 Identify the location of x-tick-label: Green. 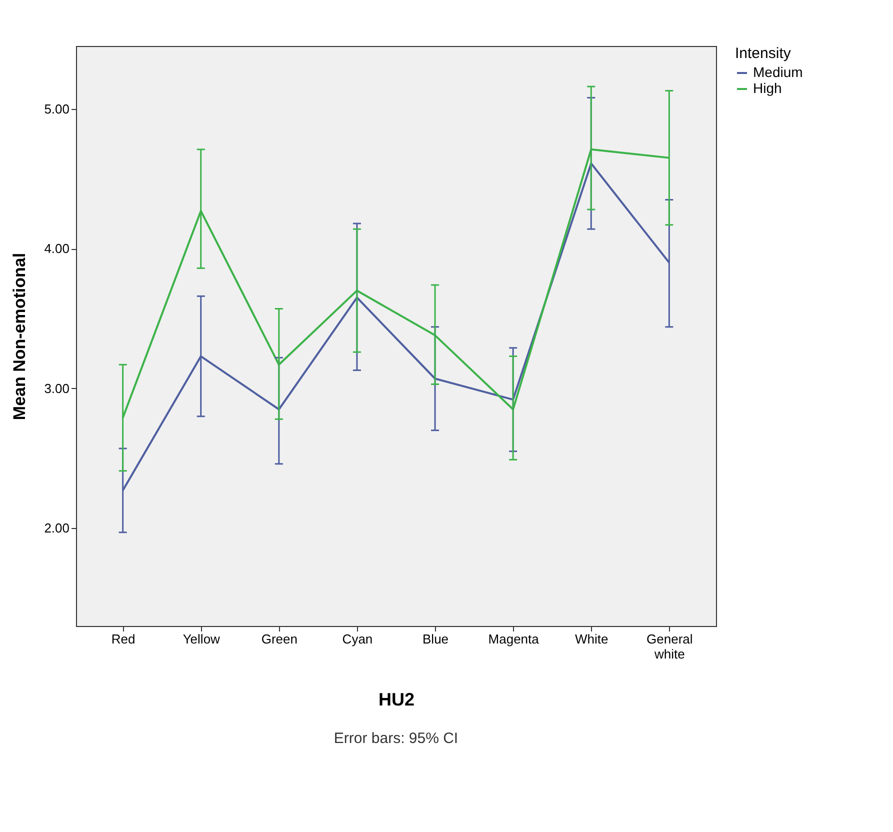
(279, 639).